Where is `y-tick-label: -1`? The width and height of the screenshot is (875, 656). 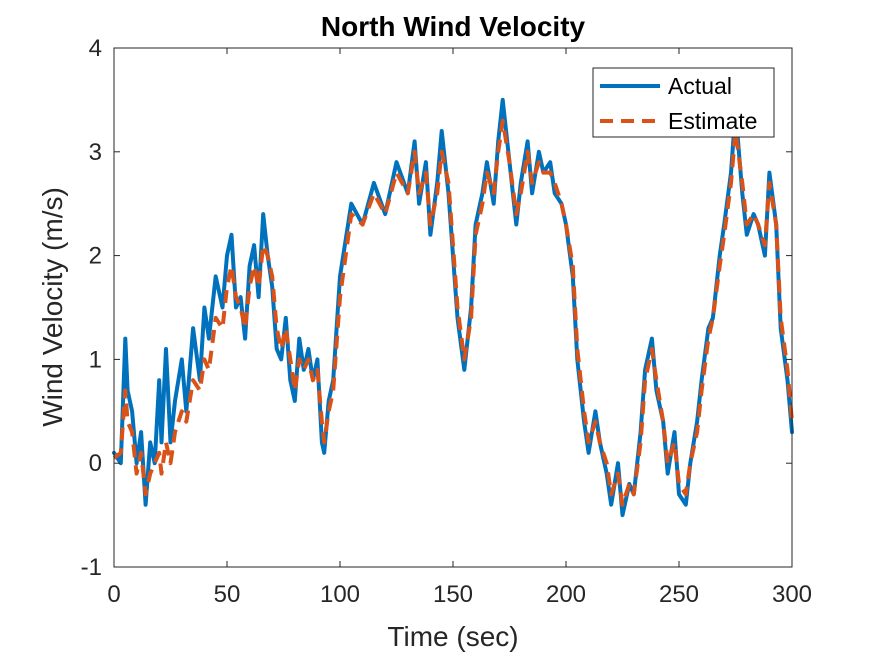
y-tick-label: -1 is located at coordinates (91, 567).